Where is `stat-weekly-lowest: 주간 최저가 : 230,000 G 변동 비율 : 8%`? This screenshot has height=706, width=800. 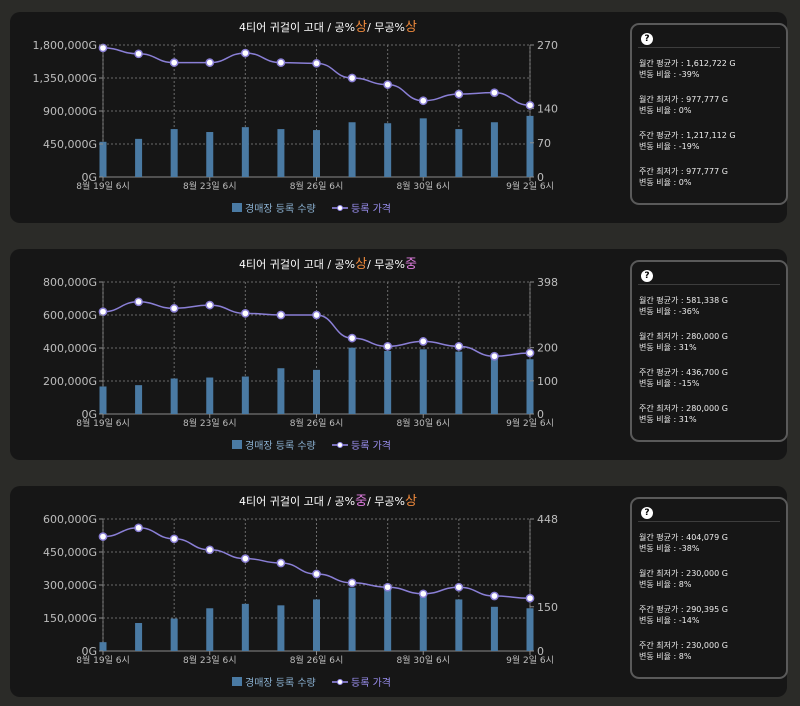
stat-weekly-lowest: 주간 최저가 : 230,000 G 변동 비율 : 8% is located at coordinates (683, 651).